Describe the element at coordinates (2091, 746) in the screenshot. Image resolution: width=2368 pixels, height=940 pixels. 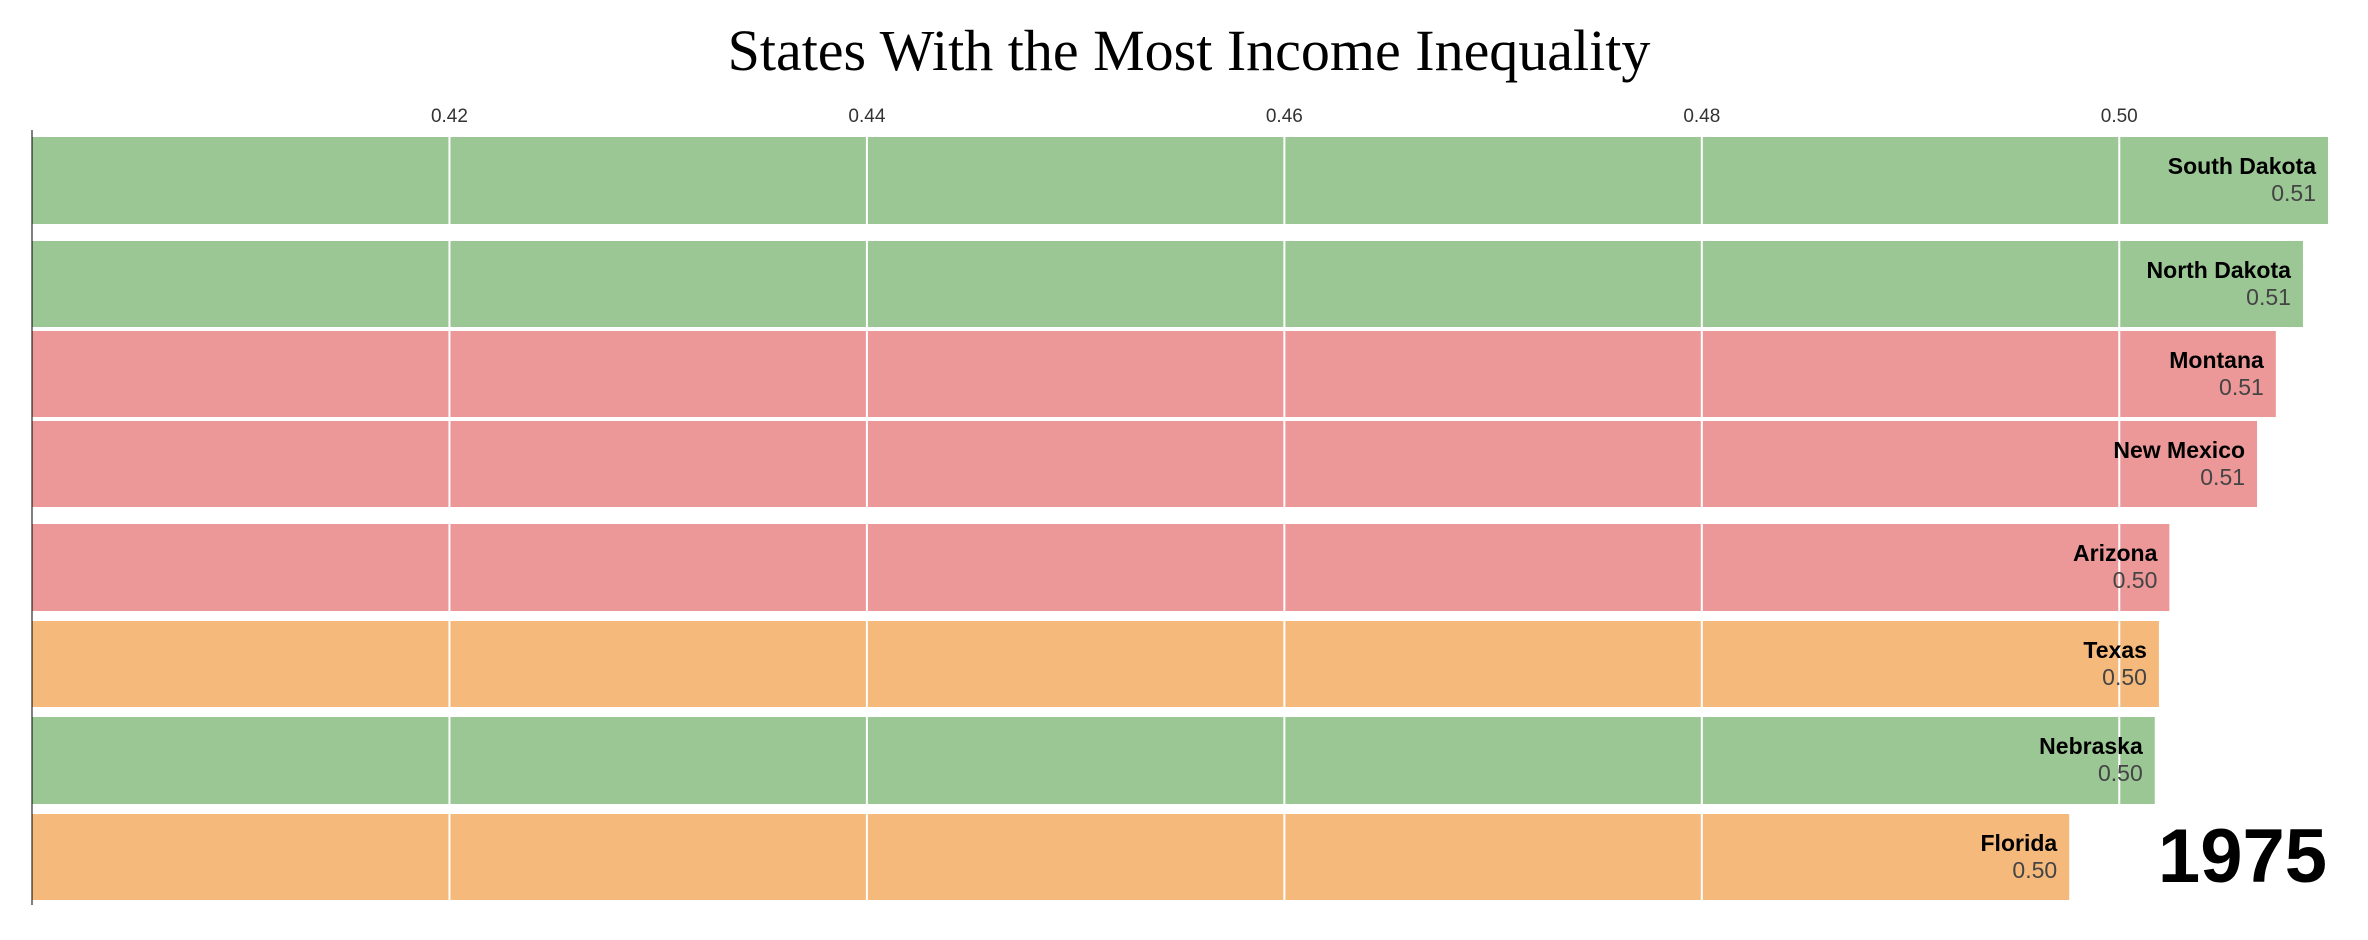
I see `bar-name-label: Nebraska` at that location.